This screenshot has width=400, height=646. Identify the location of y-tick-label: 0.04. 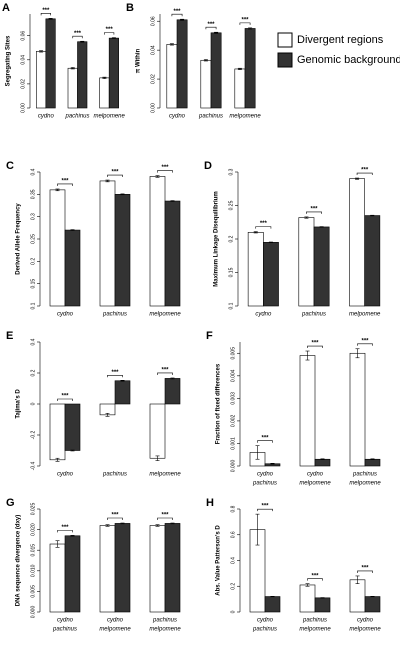
(23, 60).